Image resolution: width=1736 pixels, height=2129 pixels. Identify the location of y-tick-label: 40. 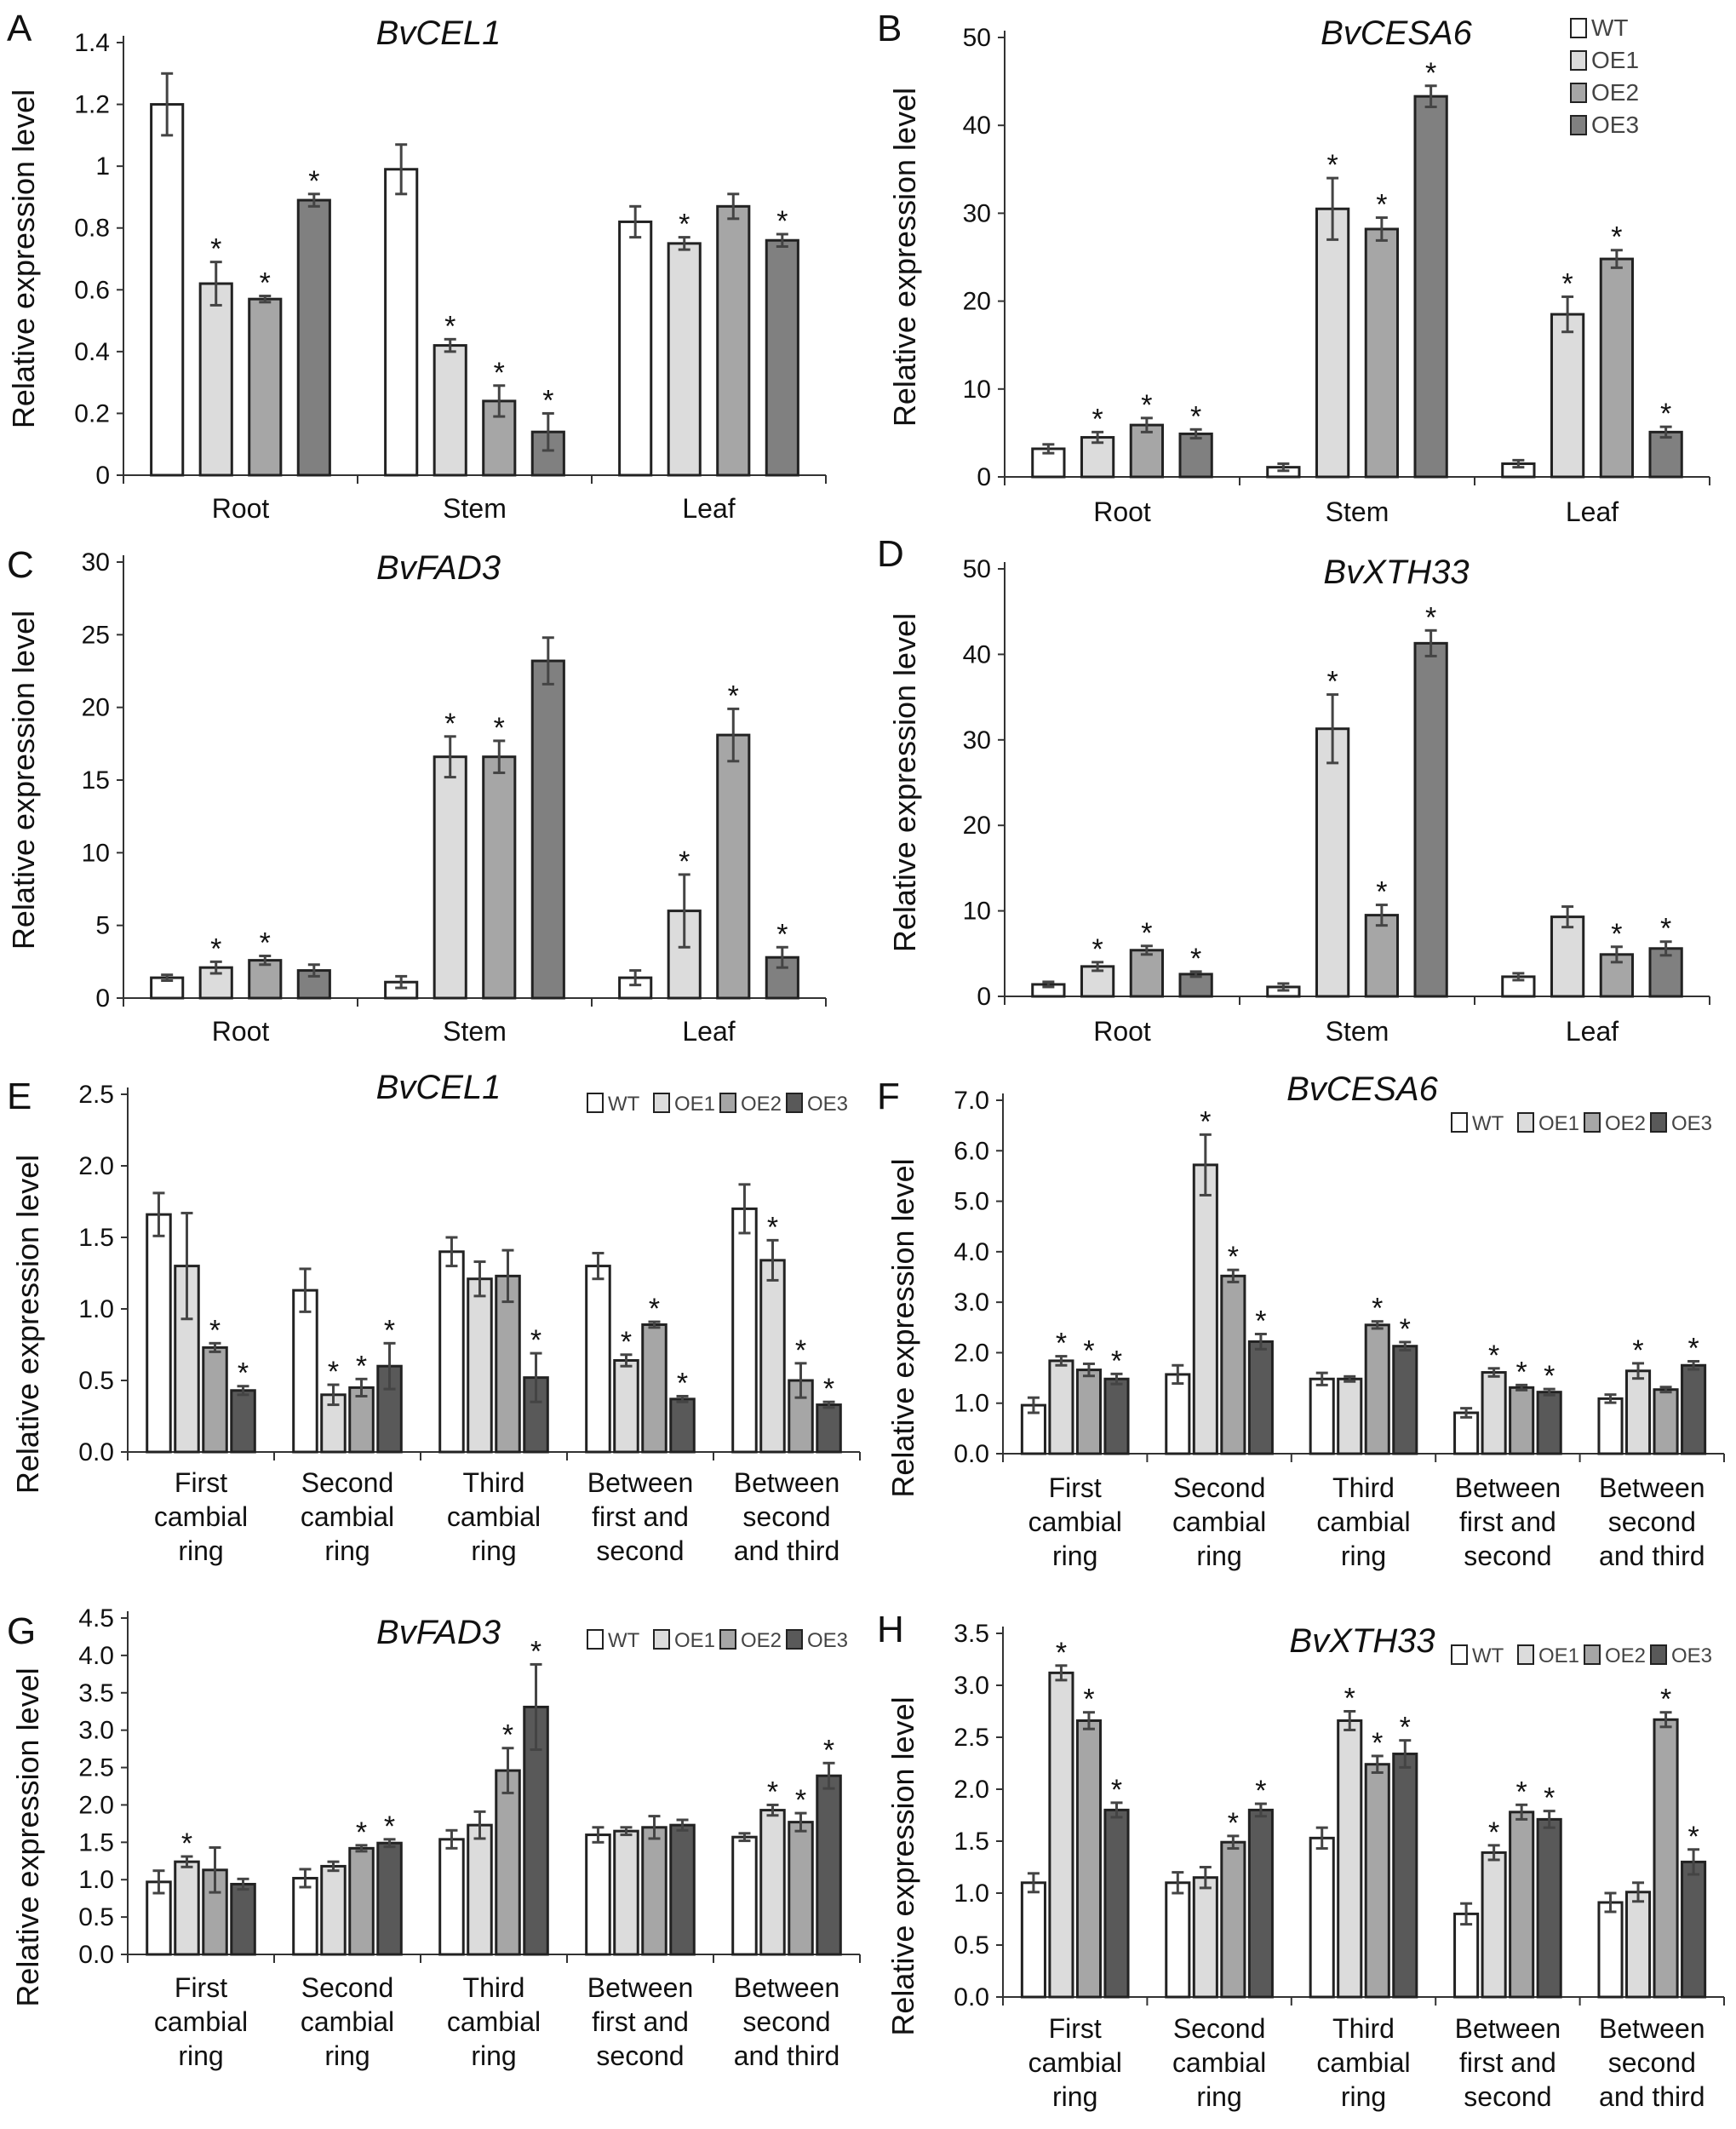
(977, 126).